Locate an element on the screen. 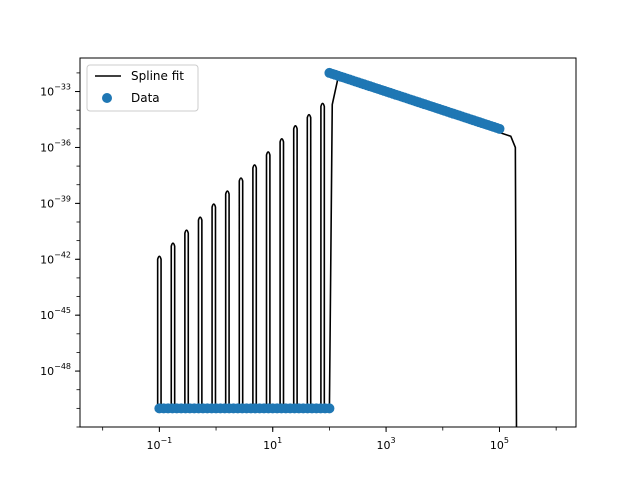  legend: Spline fit Data is located at coordinates (142, 88).